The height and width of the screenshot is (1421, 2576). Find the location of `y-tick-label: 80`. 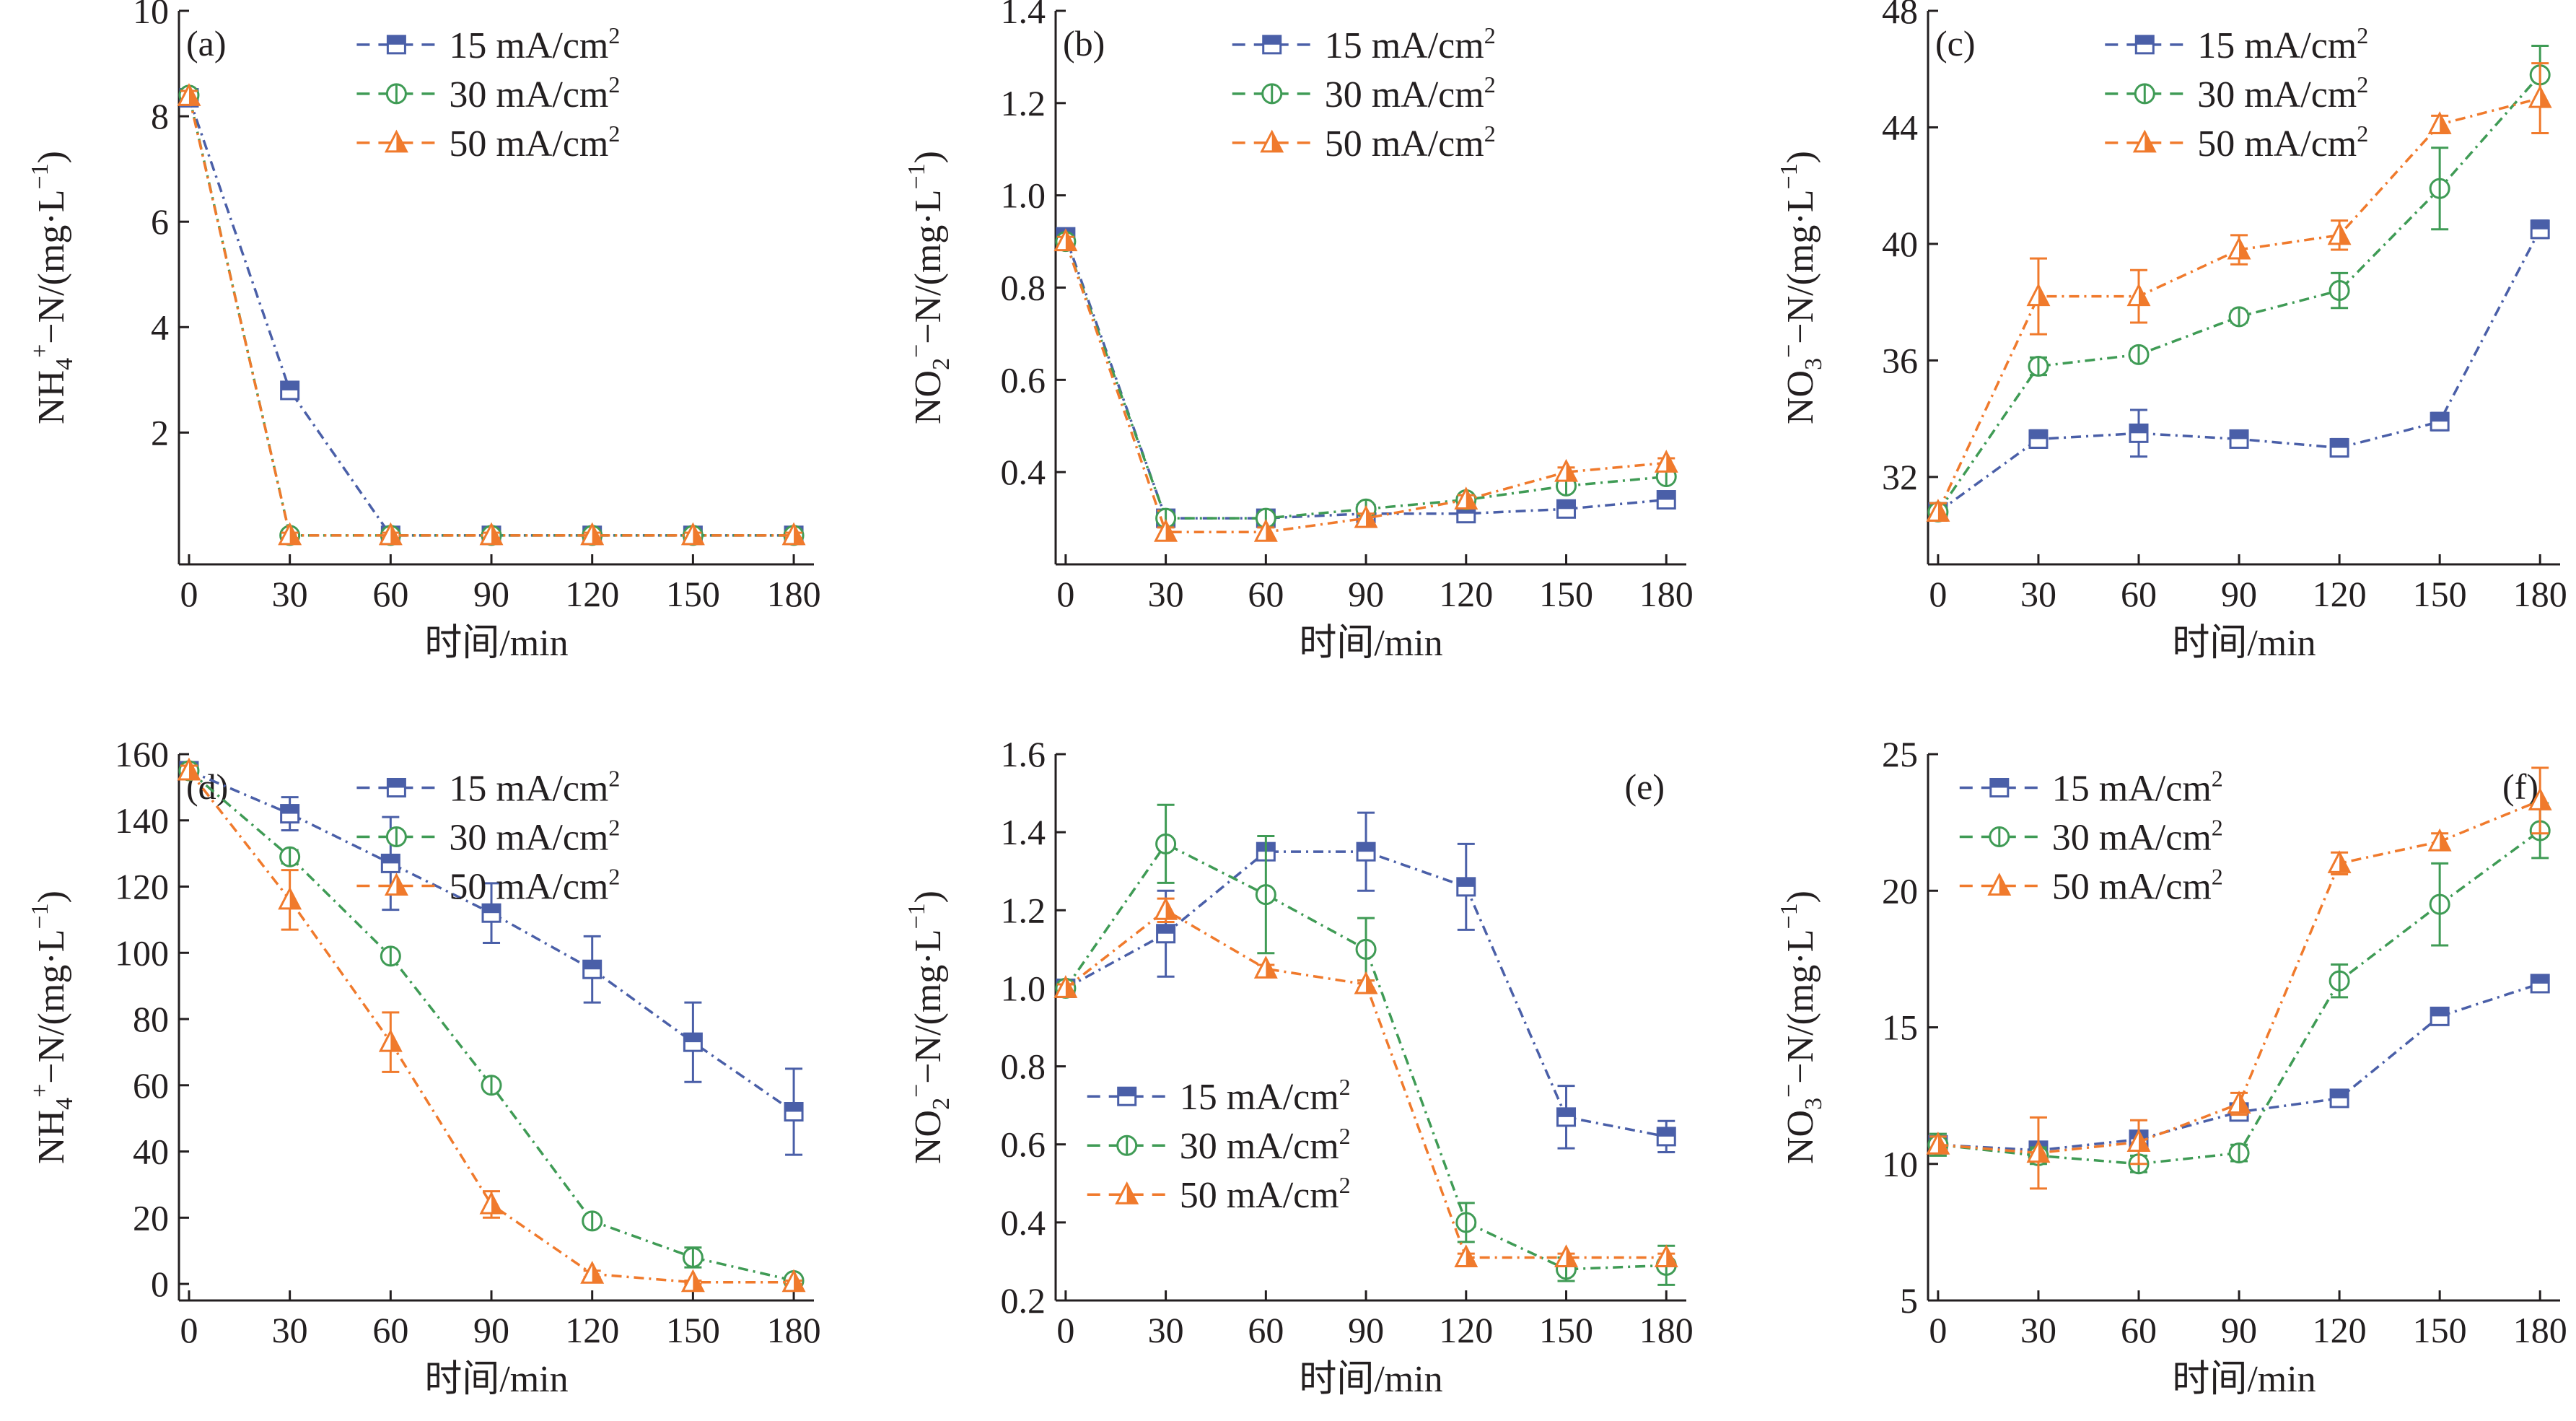

y-tick-label: 80 is located at coordinates (151, 1019).